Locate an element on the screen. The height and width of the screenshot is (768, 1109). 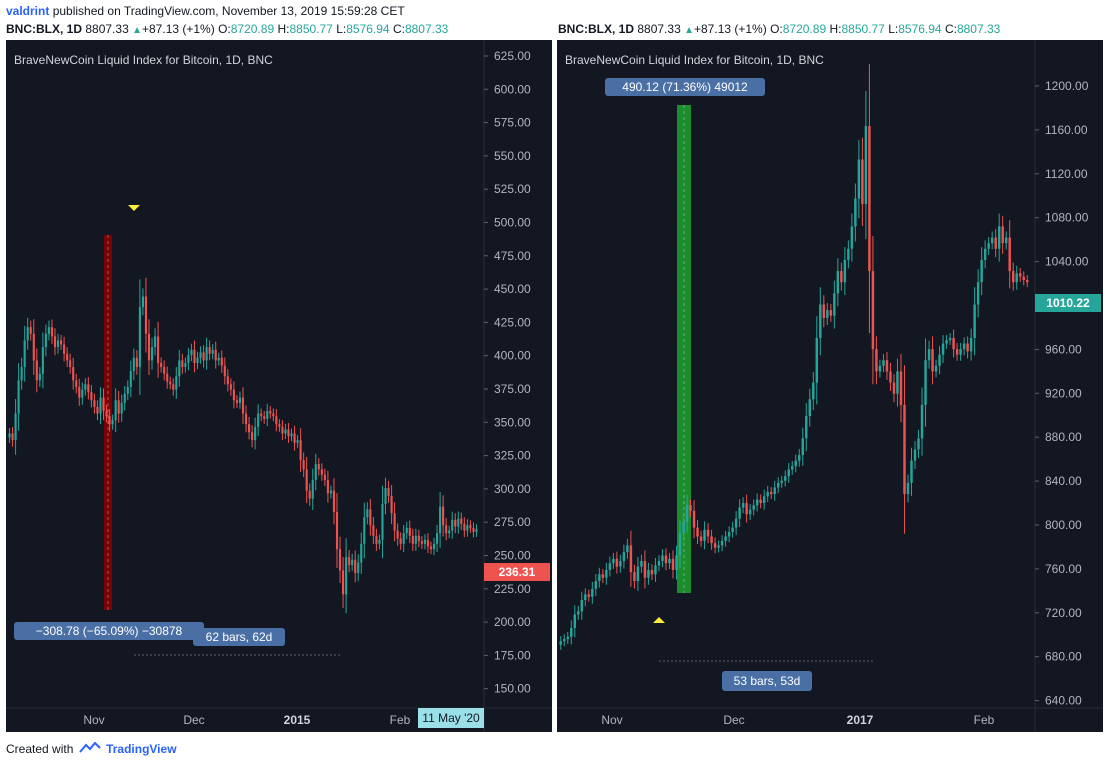
high-label-left: H: is located at coordinates (283, 29).